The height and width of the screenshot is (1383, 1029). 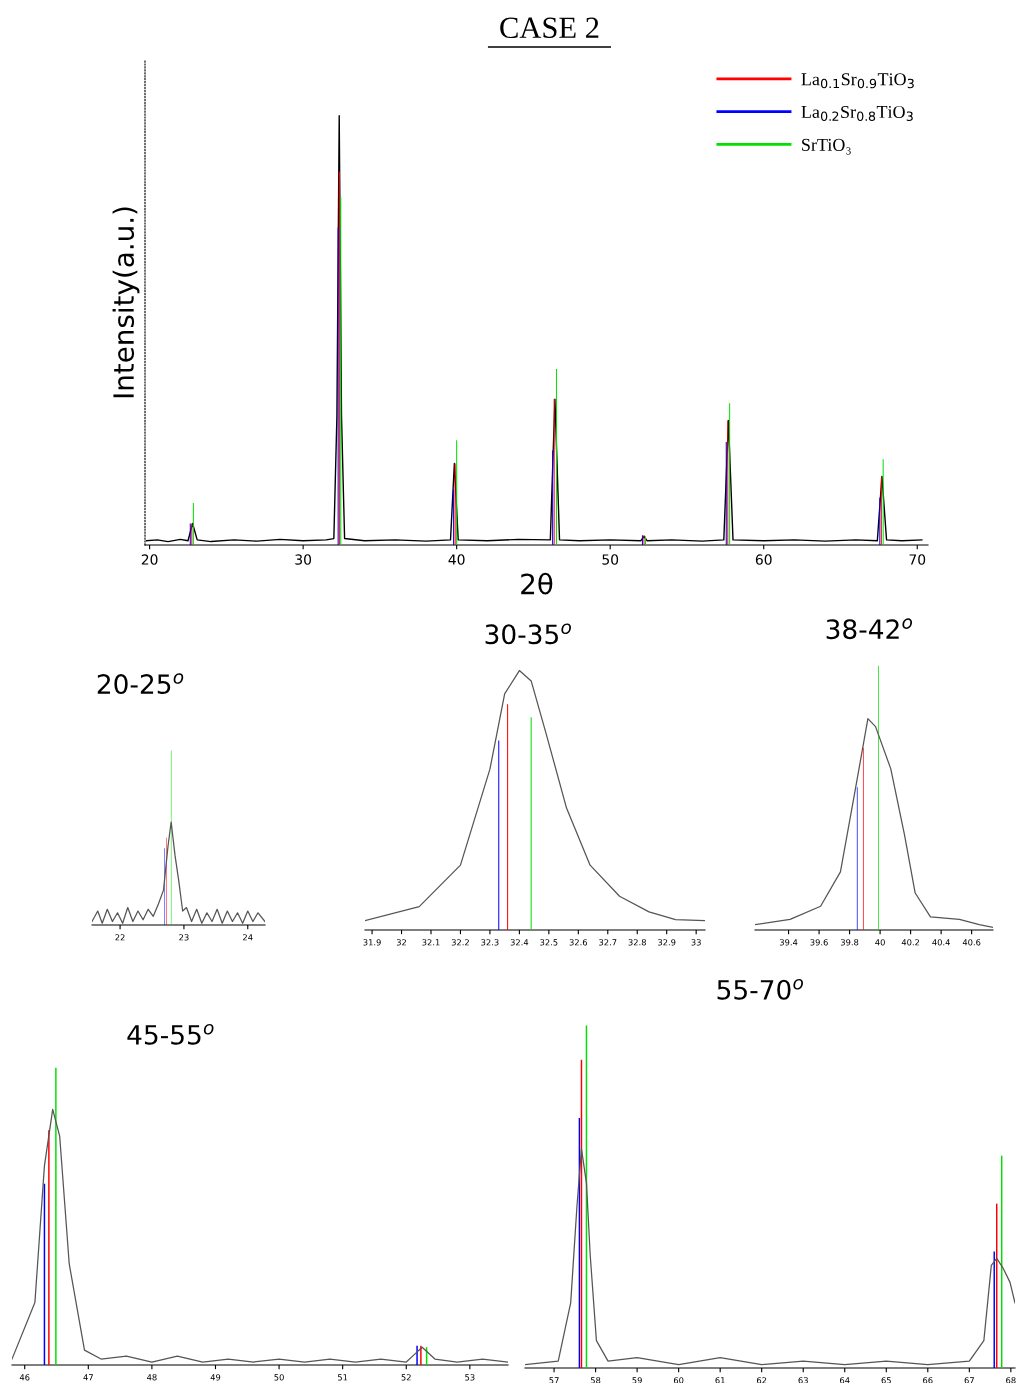 What do you see at coordinates (303, 559) in the screenshot?
I see `x-tick-label: 30` at bounding box center [303, 559].